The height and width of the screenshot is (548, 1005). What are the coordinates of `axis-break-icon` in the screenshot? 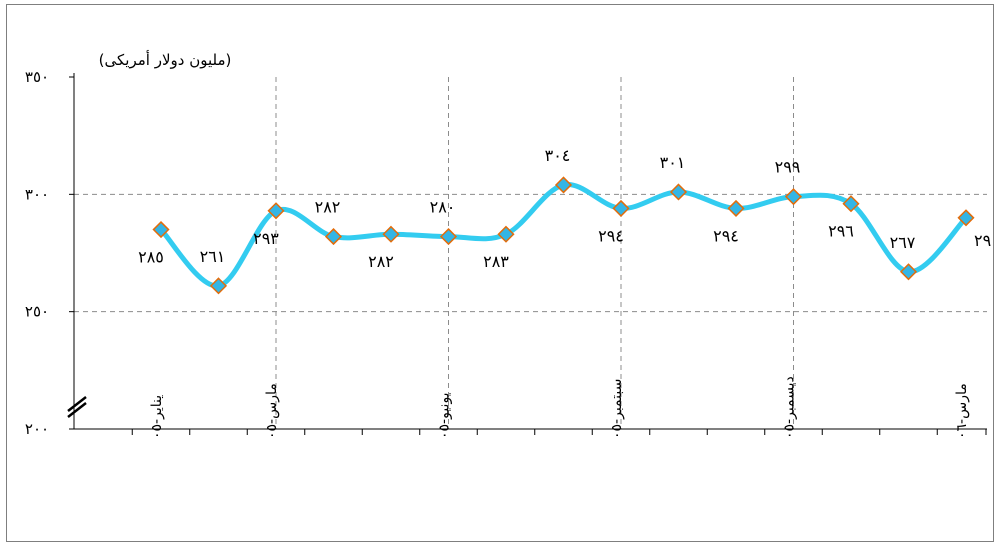 It's located at (77, 407).